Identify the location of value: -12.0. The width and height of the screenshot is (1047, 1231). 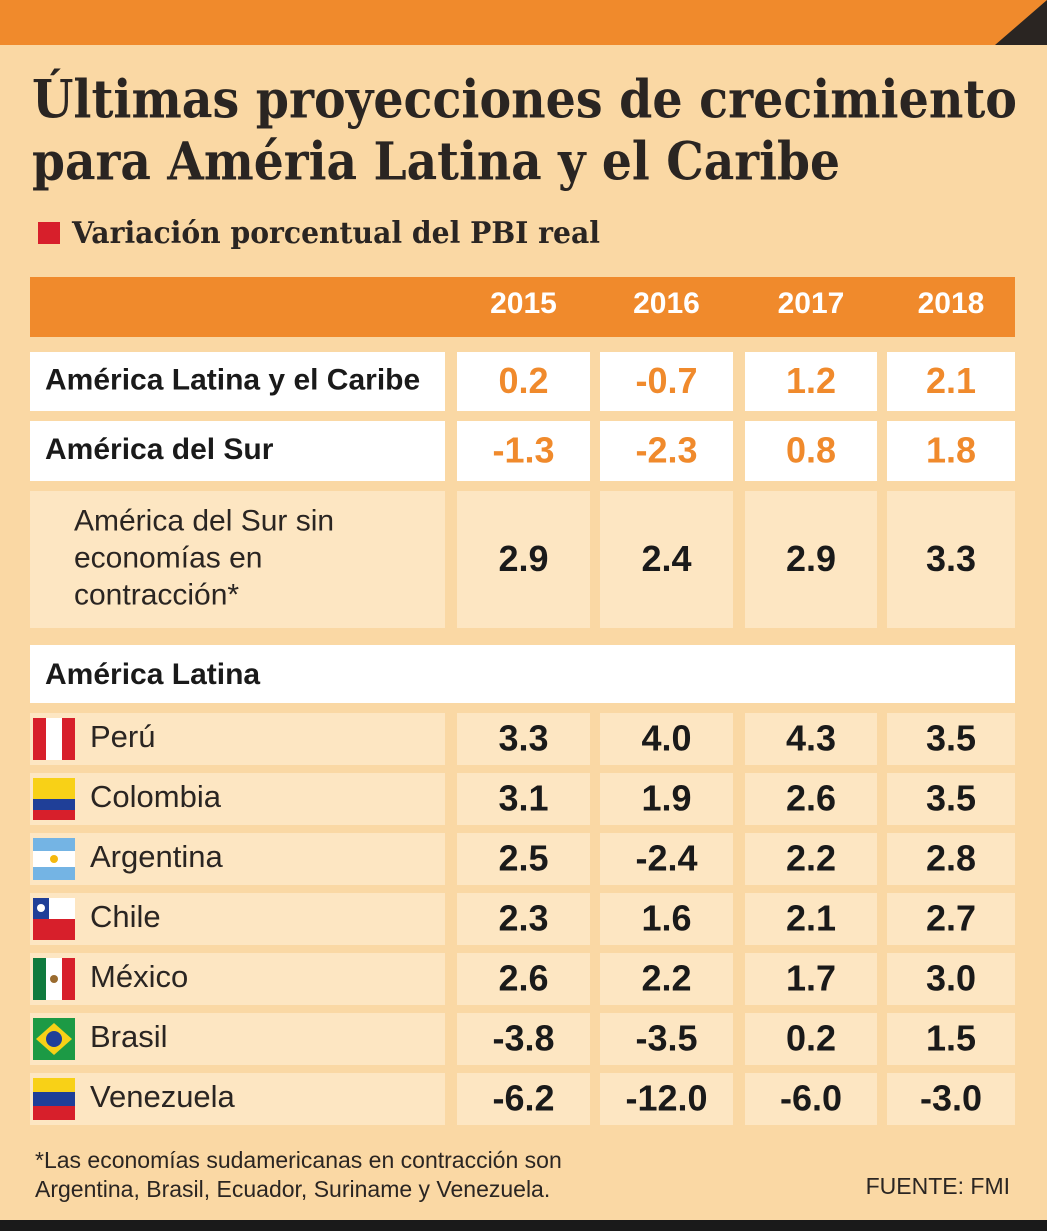
(666, 1098).